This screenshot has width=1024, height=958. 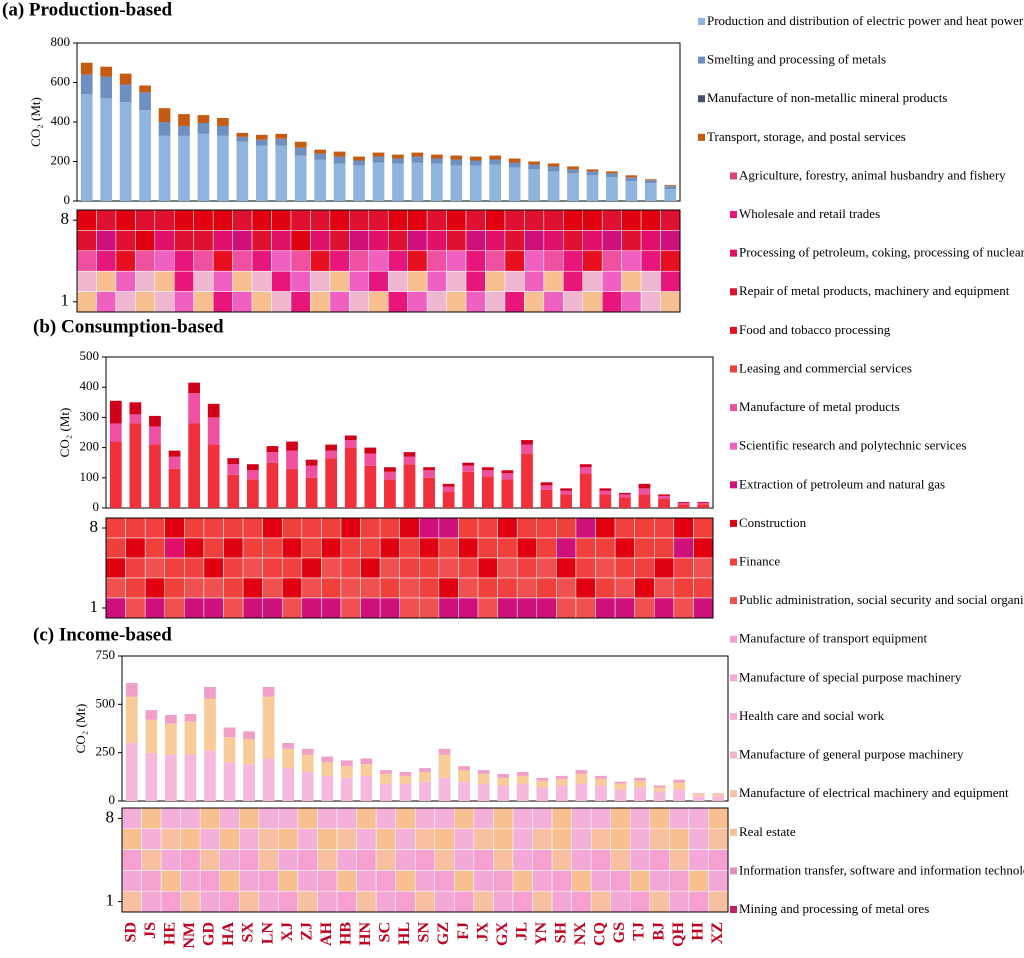 I want to click on legend-label: Mining and processing of metal ores, so click(x=834, y=908).